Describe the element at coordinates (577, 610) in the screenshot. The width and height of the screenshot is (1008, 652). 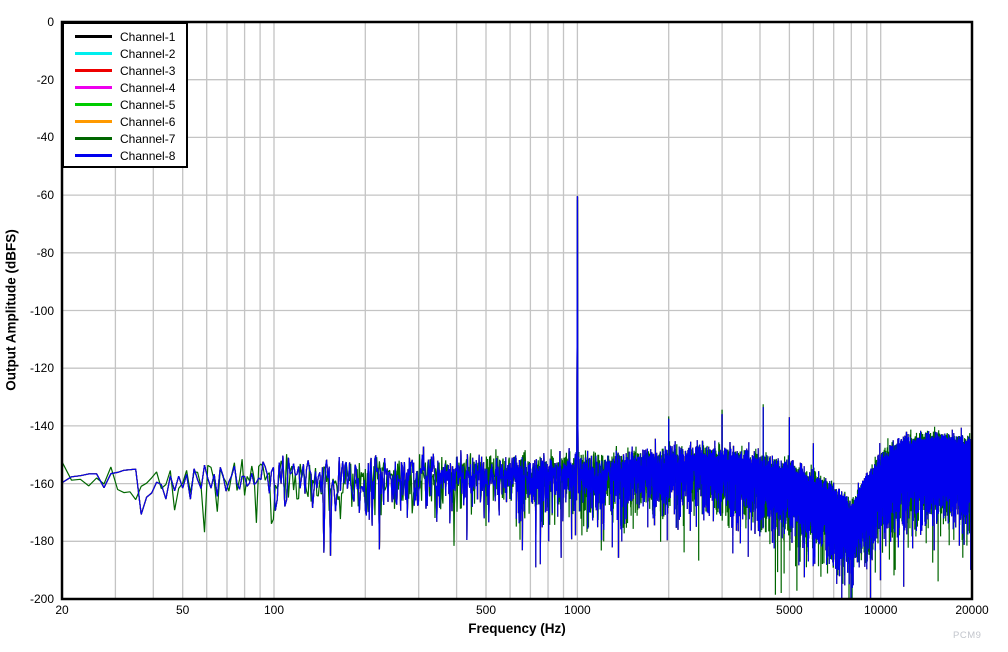
I see `x-tick-label: 1000` at that location.